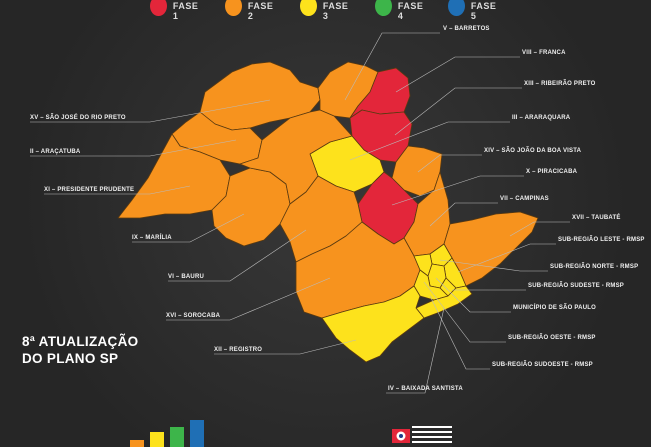 The width and height of the screenshot is (651, 447). Describe the element at coordinates (238, 350) in the screenshot. I see `label-registro: XII – REGISTRO` at that location.